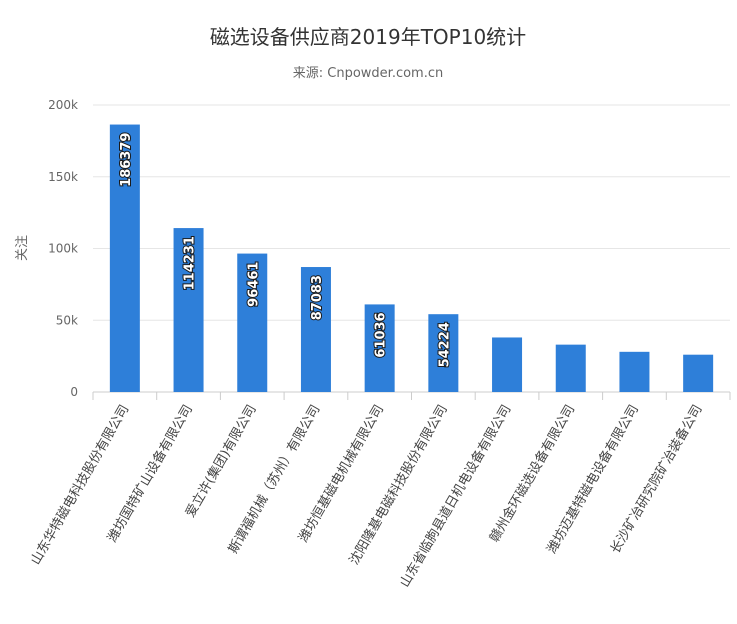 This screenshot has width=737, height=624. I want to click on y-tick-label: 200k, so click(63, 105).